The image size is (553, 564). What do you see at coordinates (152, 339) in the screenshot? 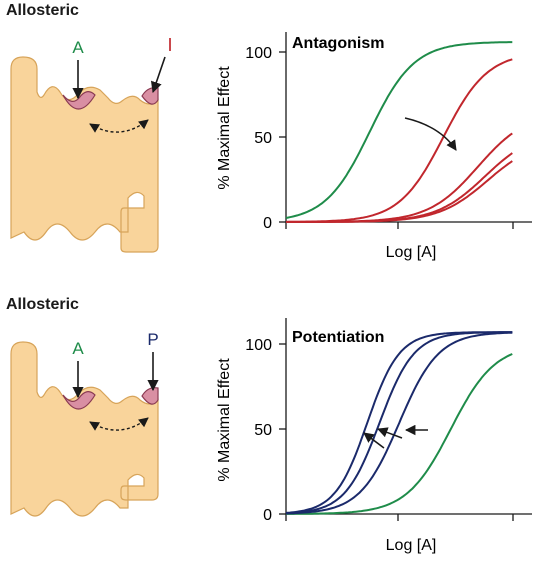
I see `potentiator-label: P` at bounding box center [152, 339].